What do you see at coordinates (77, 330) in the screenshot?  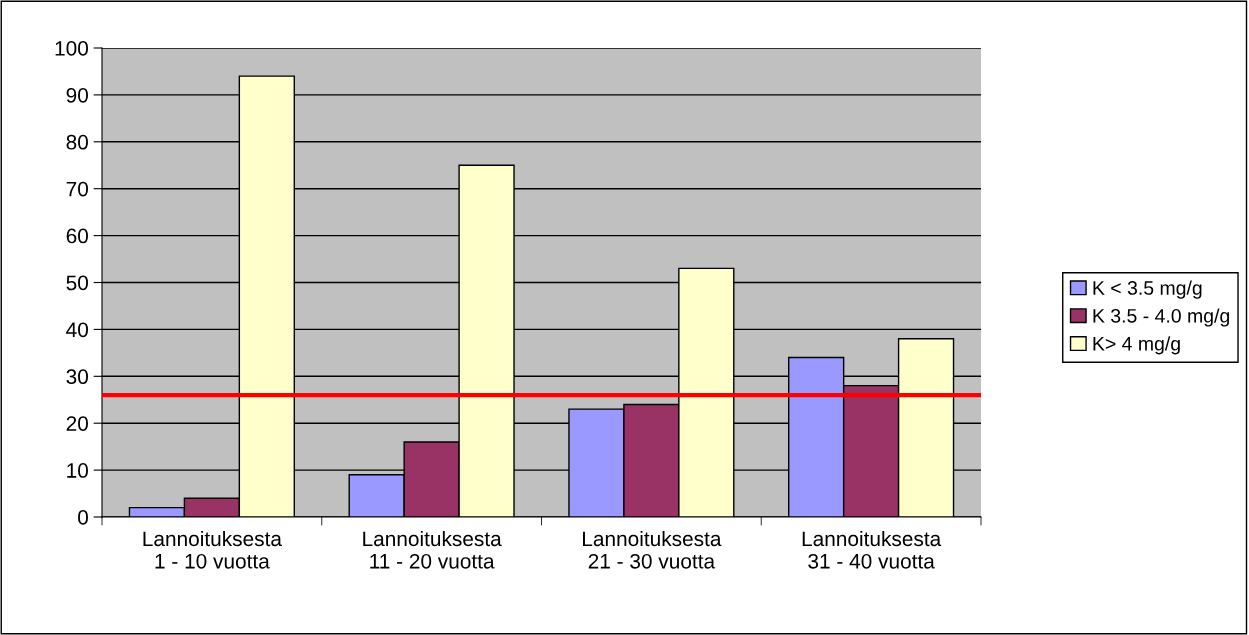 I see `y-tick-label: 40` at bounding box center [77, 330].